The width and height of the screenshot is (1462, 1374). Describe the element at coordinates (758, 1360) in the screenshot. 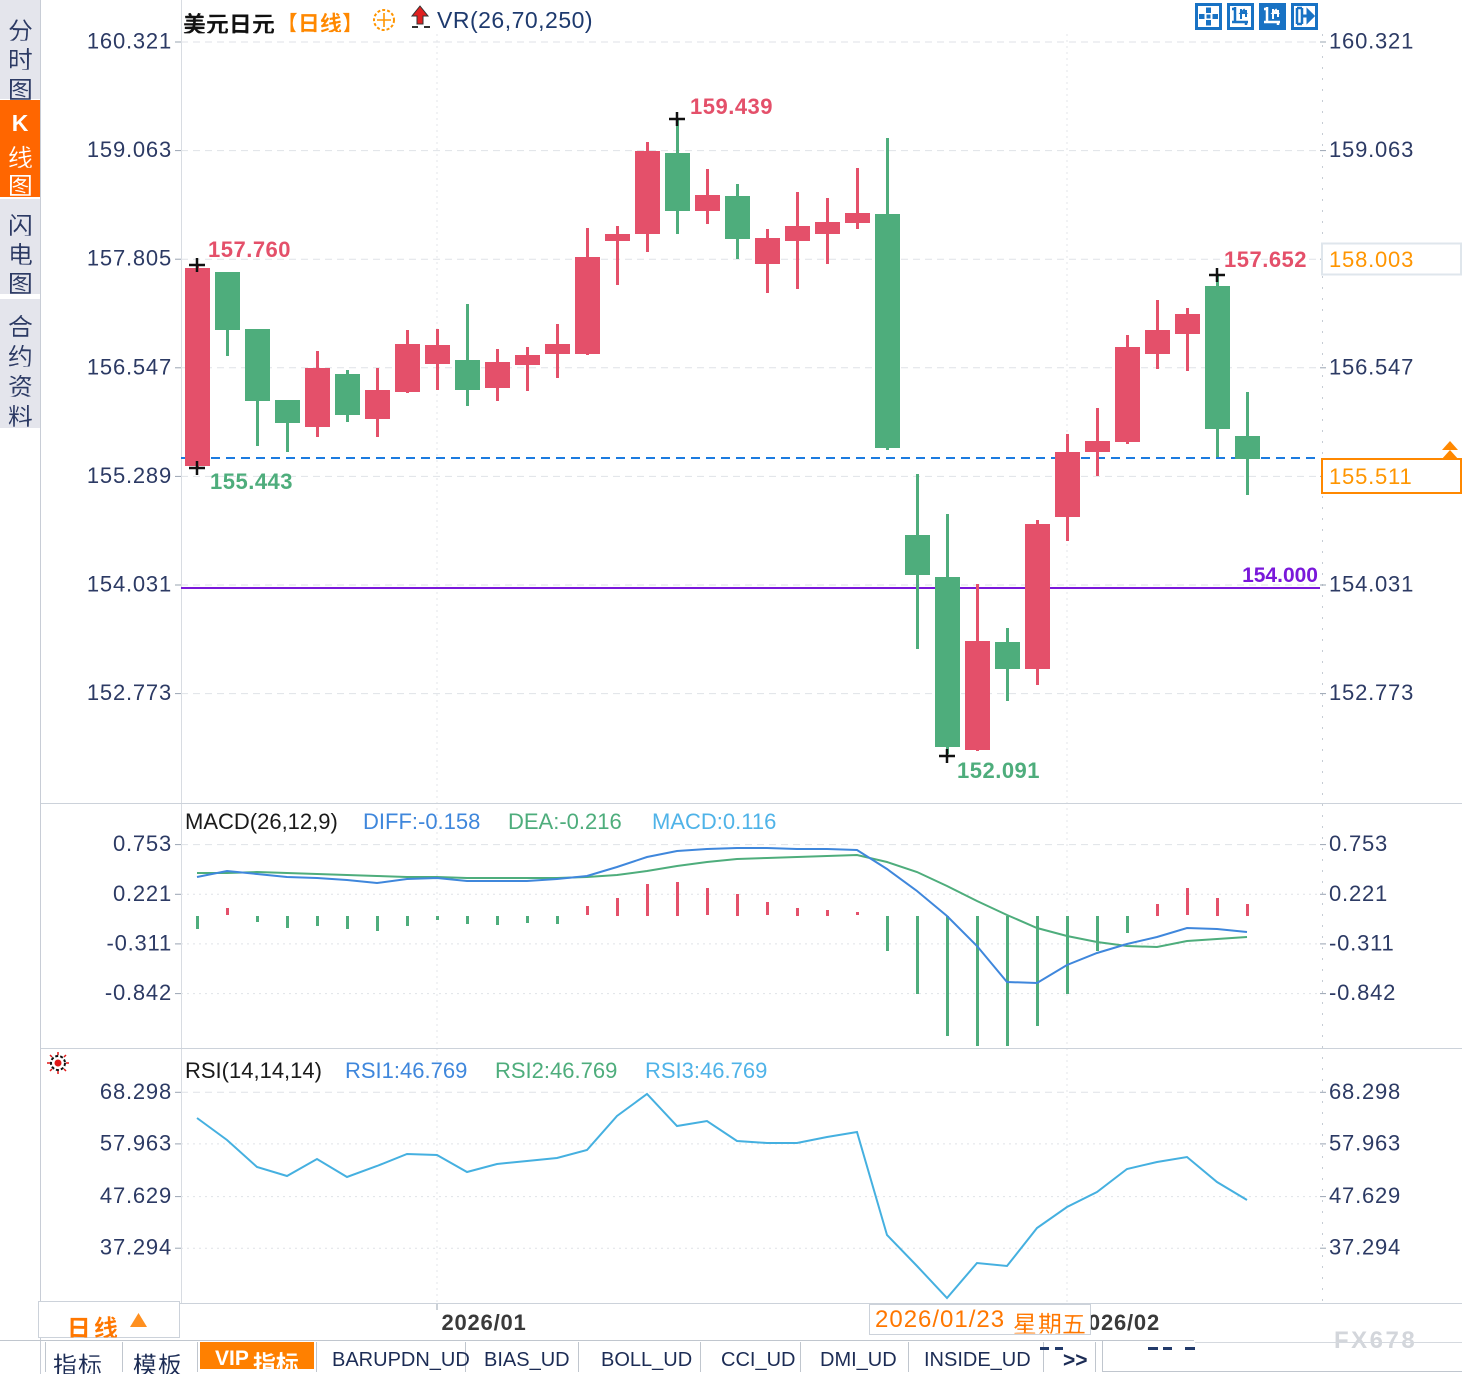

I see `svg-text: CCI_UD` at that location.